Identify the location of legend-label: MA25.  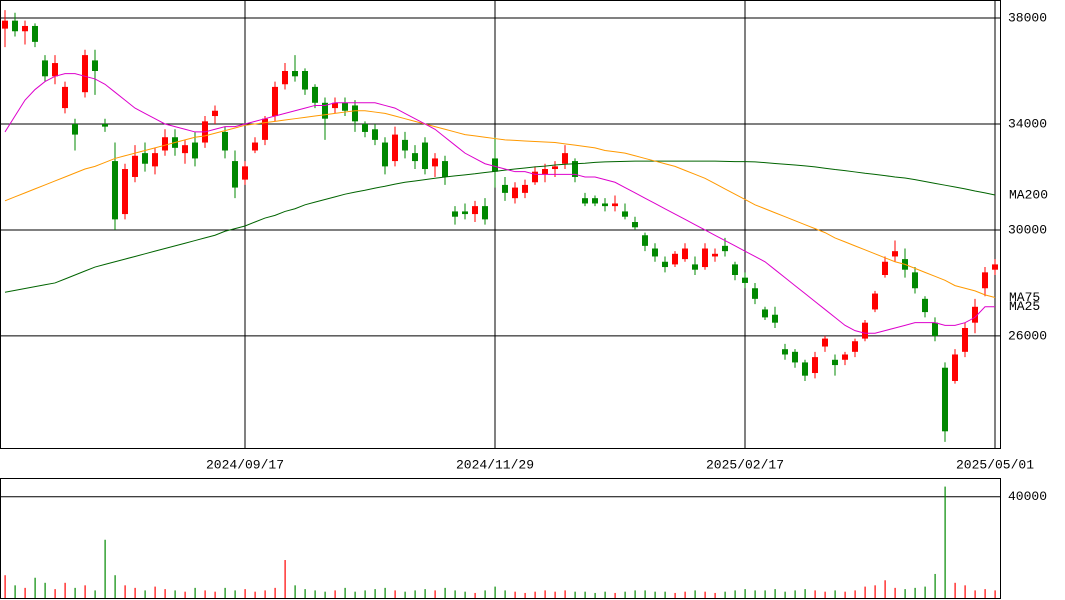
(1024, 306).